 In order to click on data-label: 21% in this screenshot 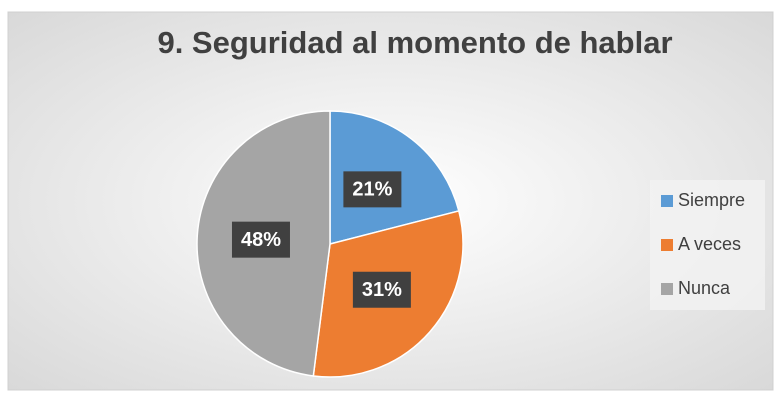, I will do `click(372, 190)`.